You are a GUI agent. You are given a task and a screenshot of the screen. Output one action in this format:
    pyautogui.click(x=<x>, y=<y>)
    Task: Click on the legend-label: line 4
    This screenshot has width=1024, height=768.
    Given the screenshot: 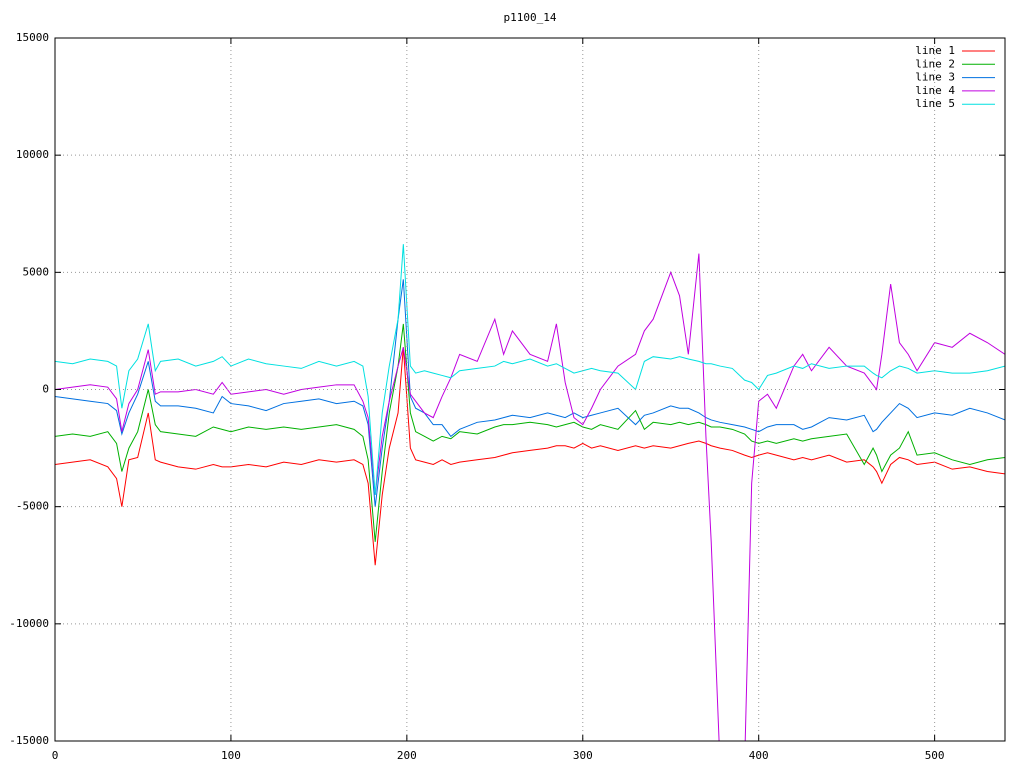 What is the action you would take?
    pyautogui.click(x=935, y=90)
    